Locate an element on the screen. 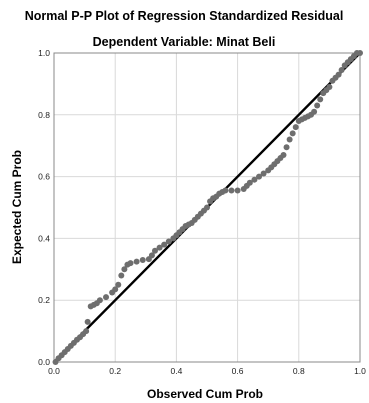 This screenshot has width=369, height=403. y-tick-labels: 0.0 0.2 0.4 0.6 0.8 1.0 is located at coordinates (44, 207).